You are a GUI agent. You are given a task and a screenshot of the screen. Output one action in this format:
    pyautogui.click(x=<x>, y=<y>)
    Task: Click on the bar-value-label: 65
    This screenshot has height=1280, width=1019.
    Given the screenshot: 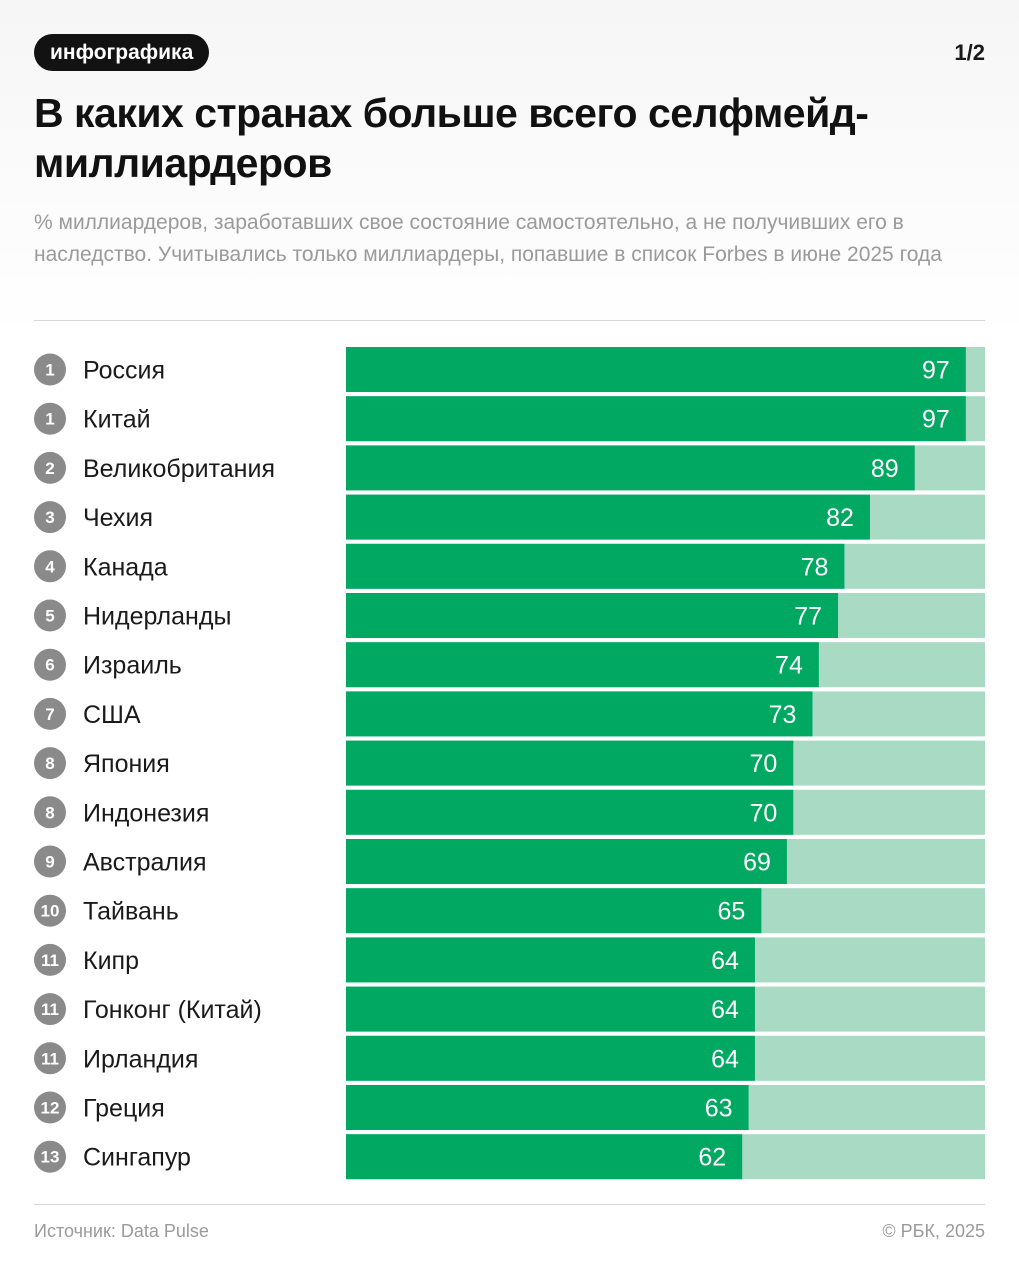 What is the action you would take?
    pyautogui.click(x=732, y=912)
    